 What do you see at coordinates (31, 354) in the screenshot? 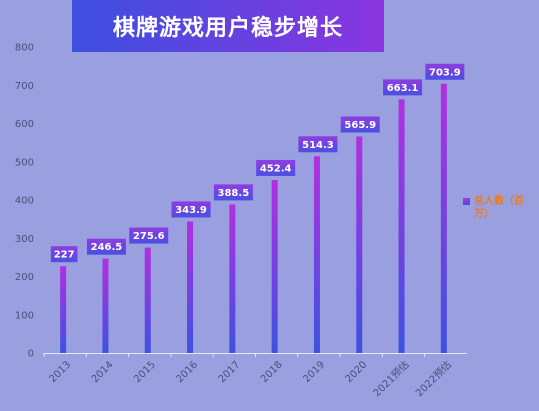
I see `y-tick-label: 0` at bounding box center [31, 354].